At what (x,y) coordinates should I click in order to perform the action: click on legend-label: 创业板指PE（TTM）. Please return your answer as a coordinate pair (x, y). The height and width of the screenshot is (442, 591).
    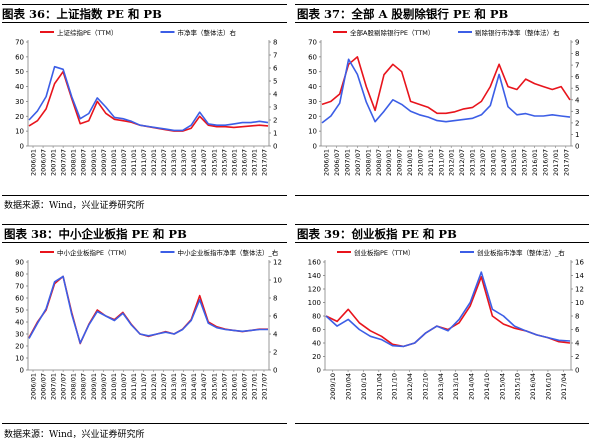
    Looking at the image, I should click on (384, 252).